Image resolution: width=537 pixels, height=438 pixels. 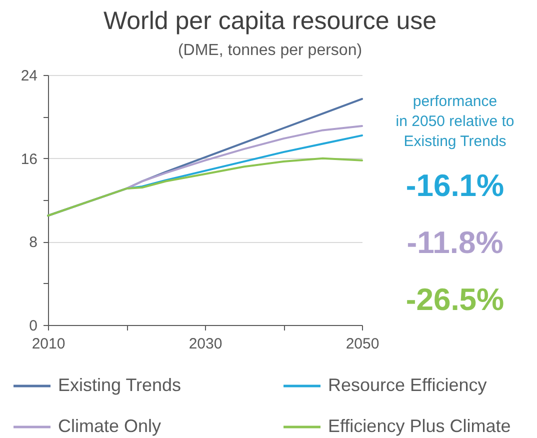 I want to click on legend-label: Climate Only, so click(x=110, y=426).